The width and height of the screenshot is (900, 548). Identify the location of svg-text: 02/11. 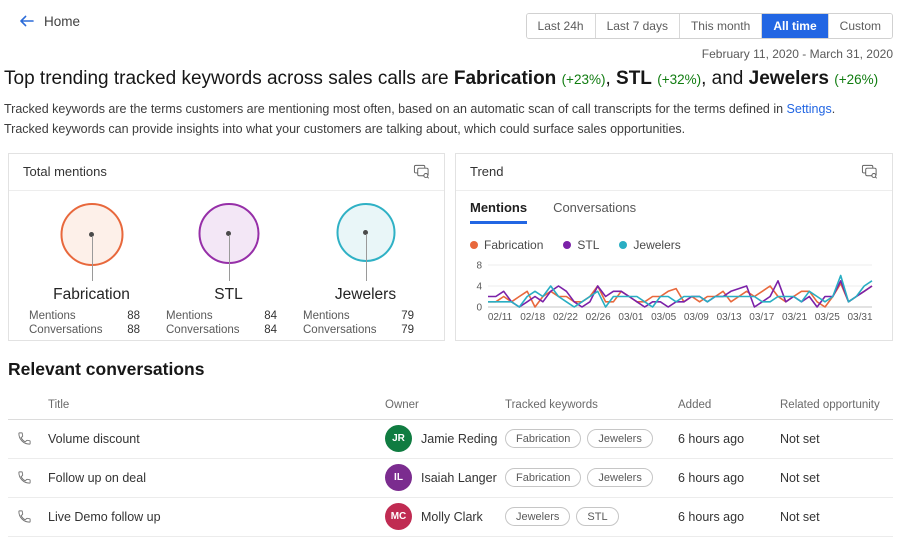
(500, 317).